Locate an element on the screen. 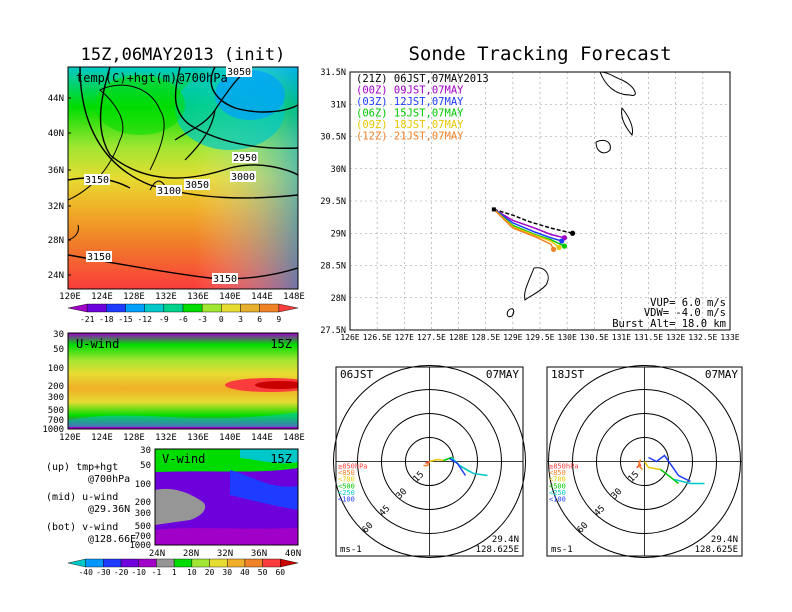 The image size is (792, 612). track-lon-tick: 126E is located at coordinates (349, 337).